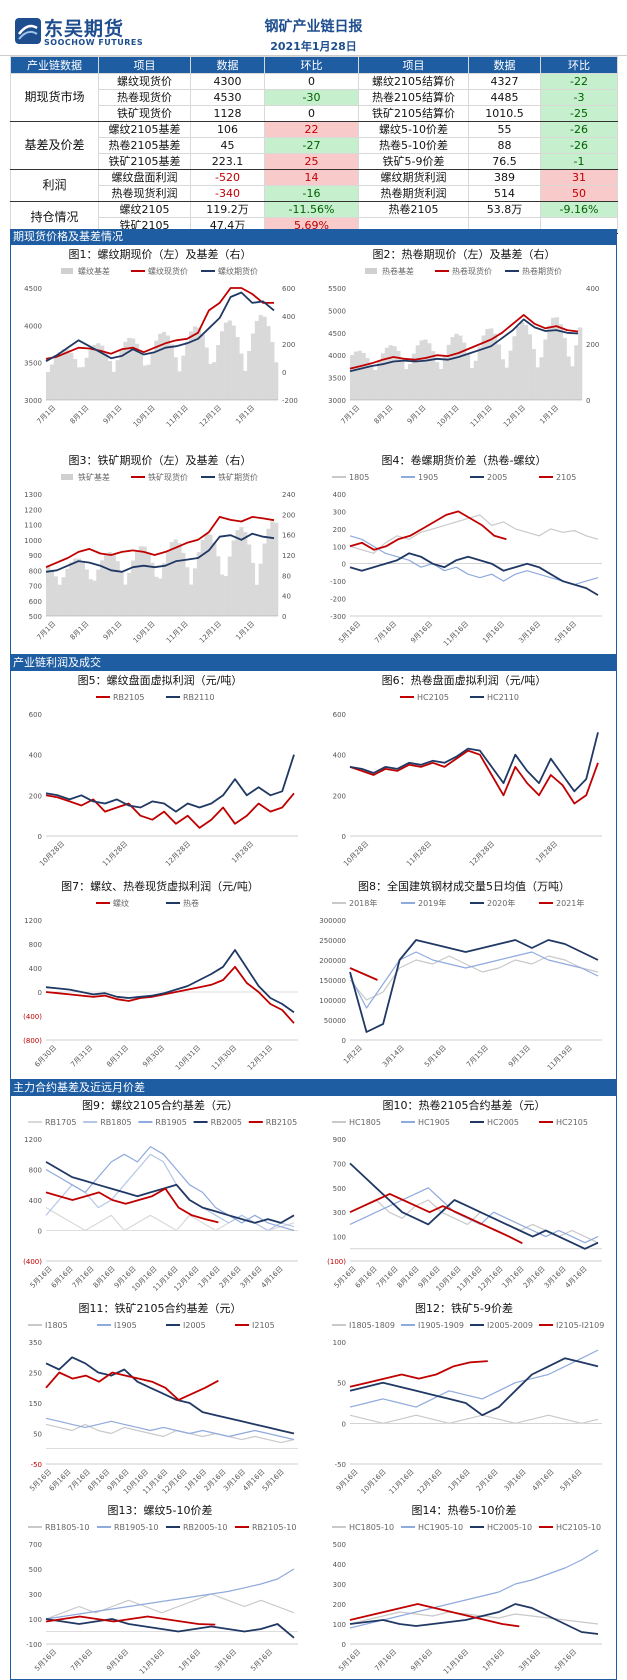 The image size is (627, 1680). What do you see at coordinates (313, 1087) in the screenshot?
I see `section-header-basis-spread: 主力合约基差及近远月价差` at bounding box center [313, 1087].